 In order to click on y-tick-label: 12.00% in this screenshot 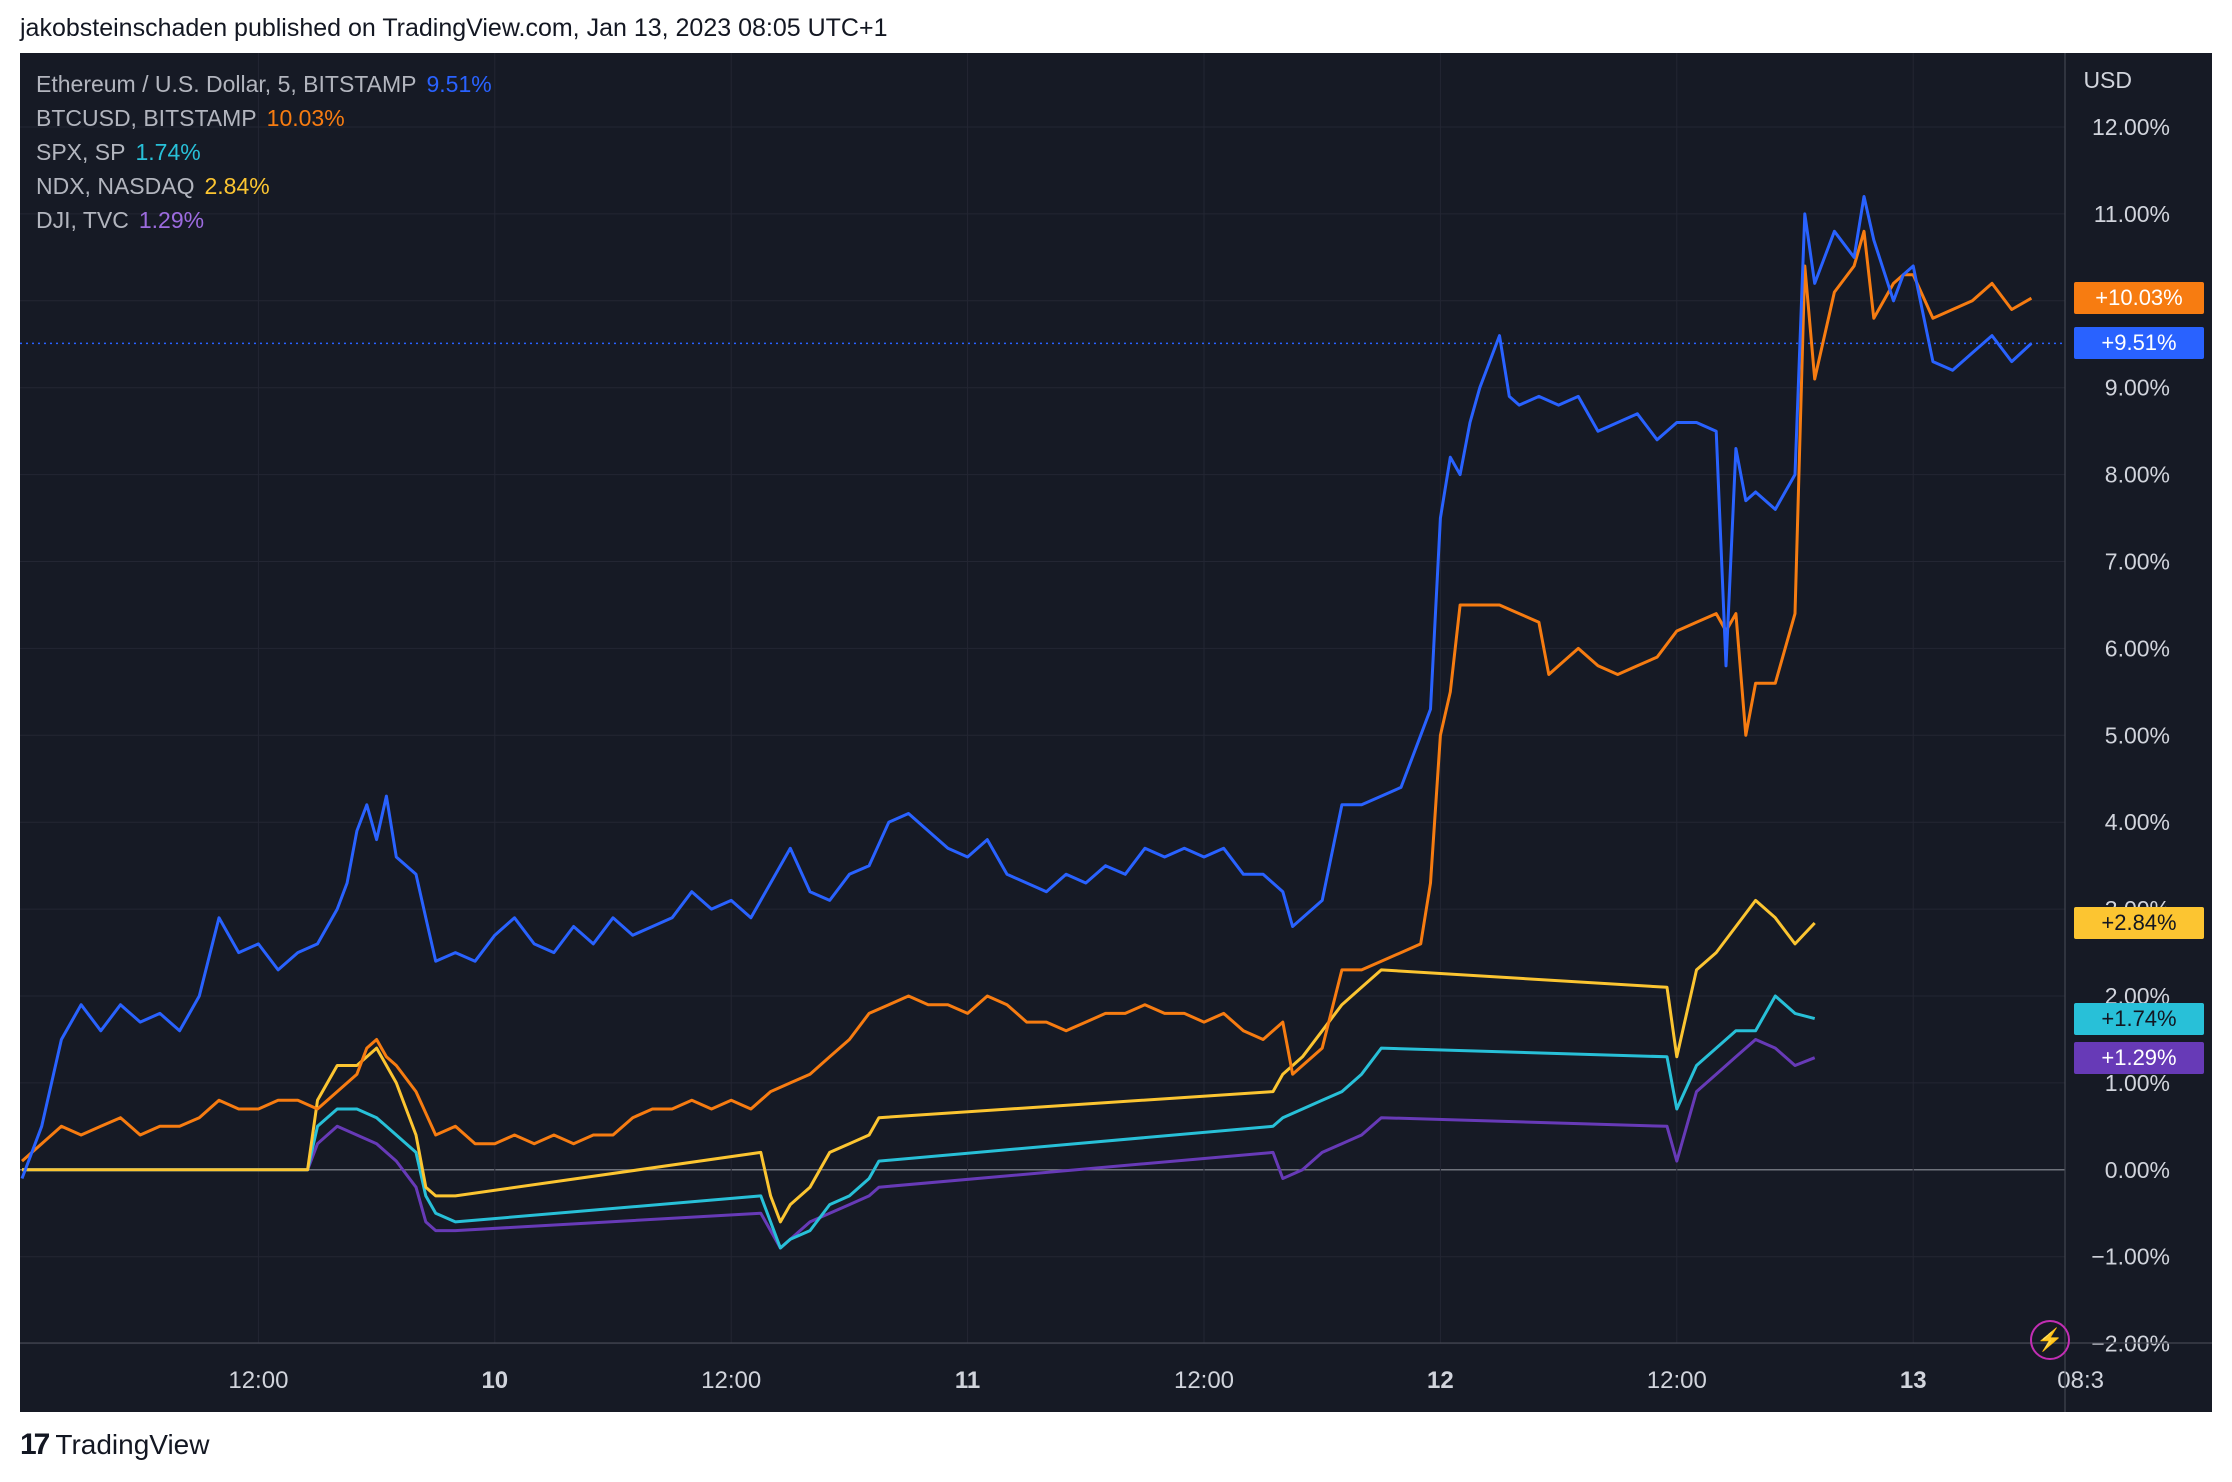, I will do `click(2131, 127)`.